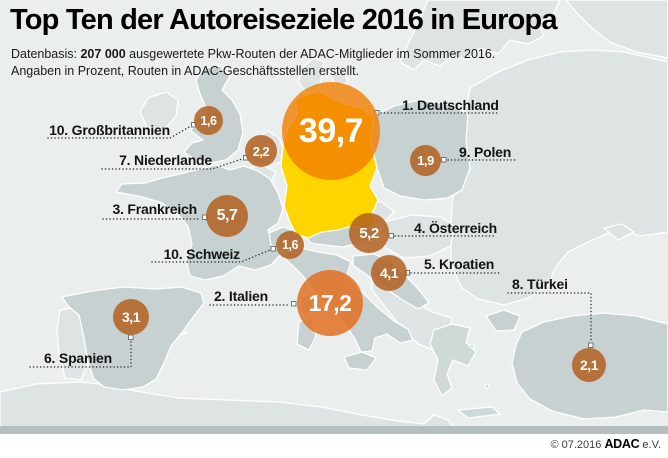 Image resolution: width=668 pixels, height=458 pixels. What do you see at coordinates (453, 360) in the screenshot?
I see `country-greece` at bounding box center [453, 360].